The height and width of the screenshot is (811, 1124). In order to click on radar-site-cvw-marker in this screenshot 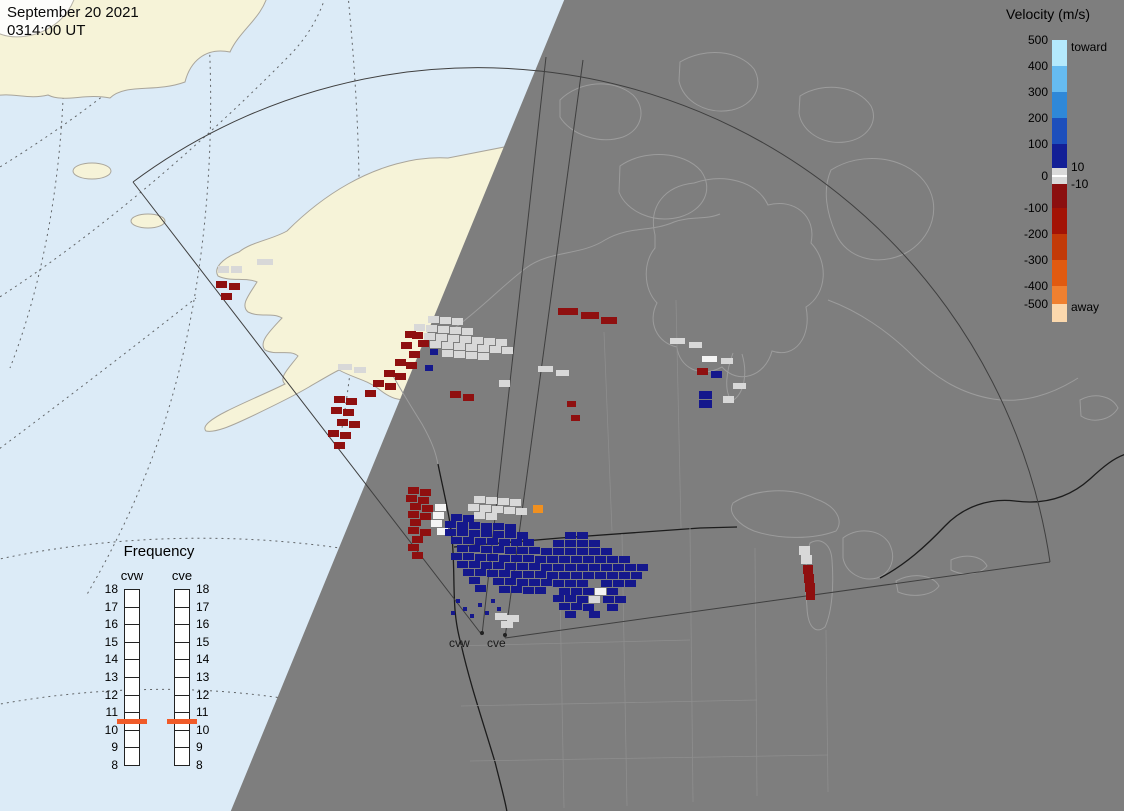, I will do `click(482, 633)`.